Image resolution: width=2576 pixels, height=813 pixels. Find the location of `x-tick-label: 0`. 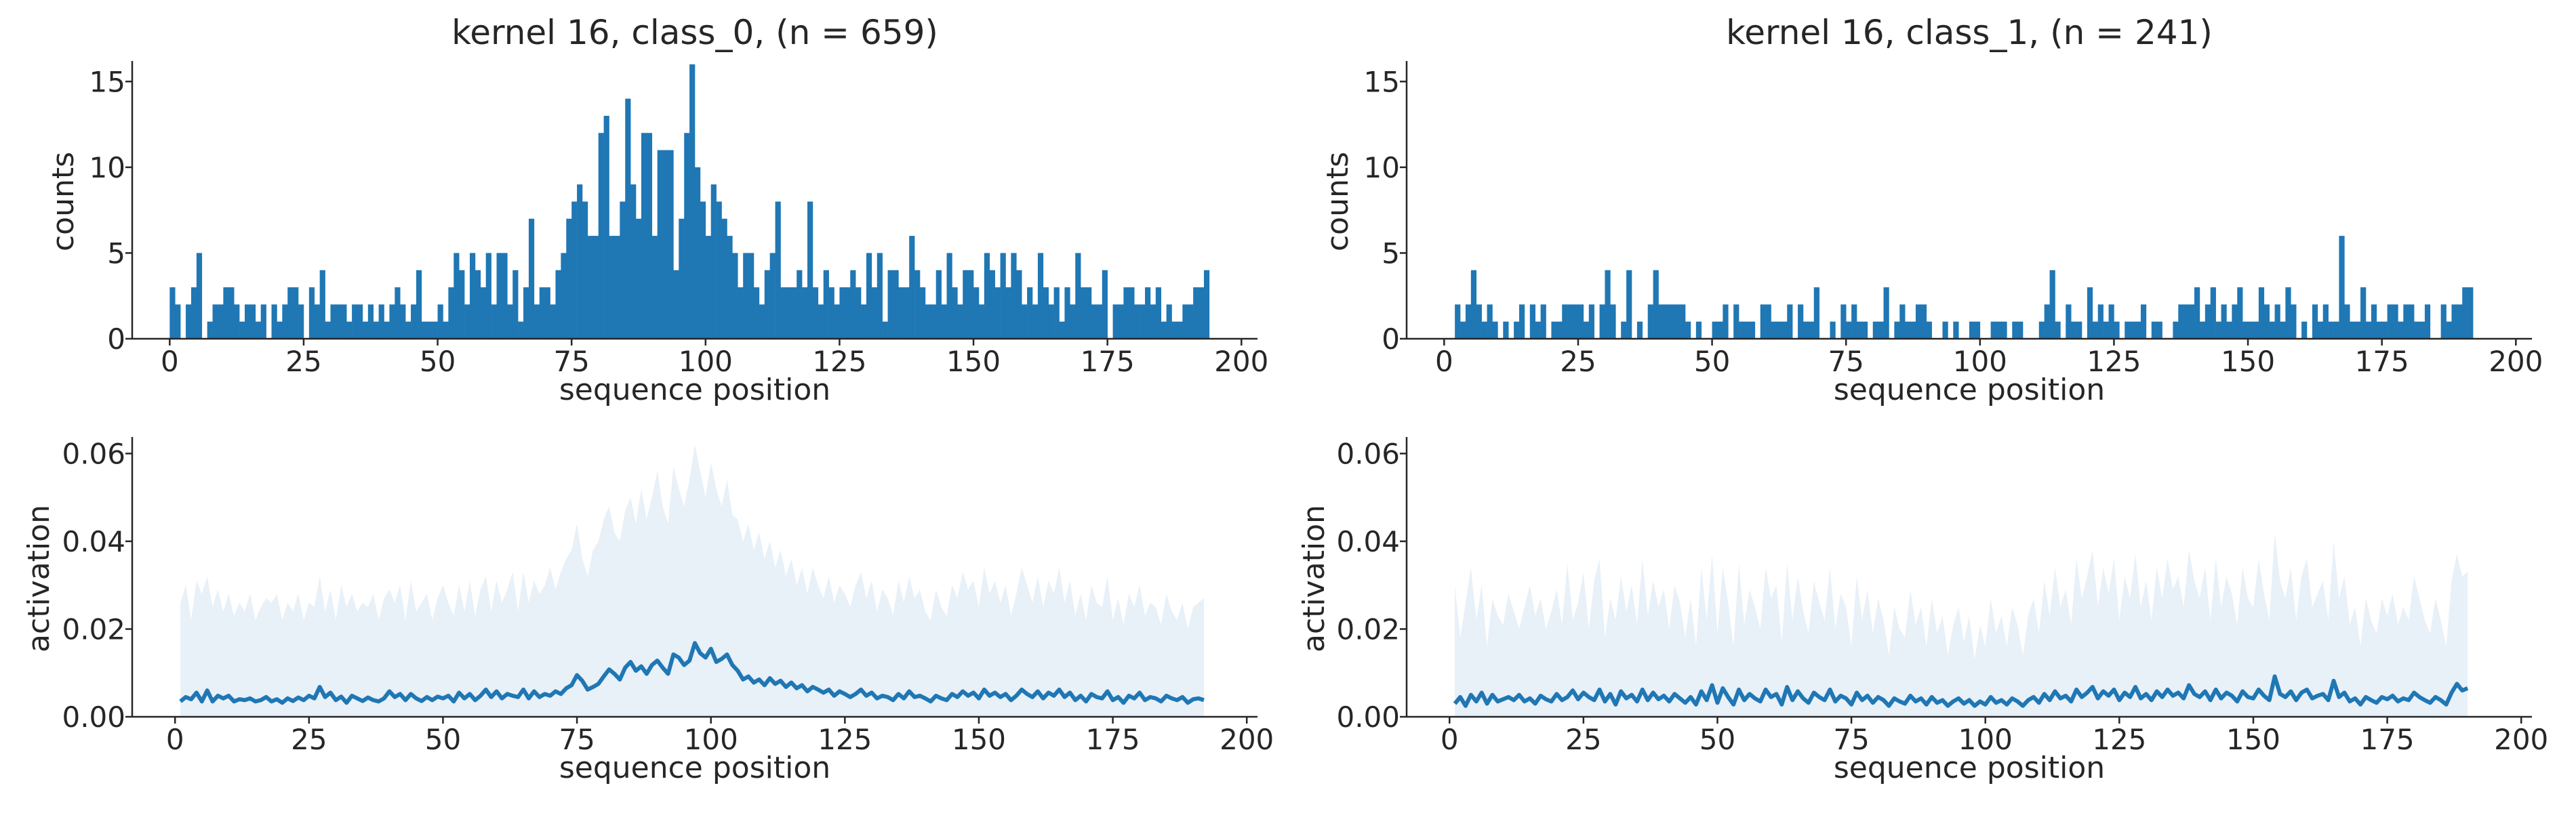

x-tick-label: 0 is located at coordinates (1450, 739).